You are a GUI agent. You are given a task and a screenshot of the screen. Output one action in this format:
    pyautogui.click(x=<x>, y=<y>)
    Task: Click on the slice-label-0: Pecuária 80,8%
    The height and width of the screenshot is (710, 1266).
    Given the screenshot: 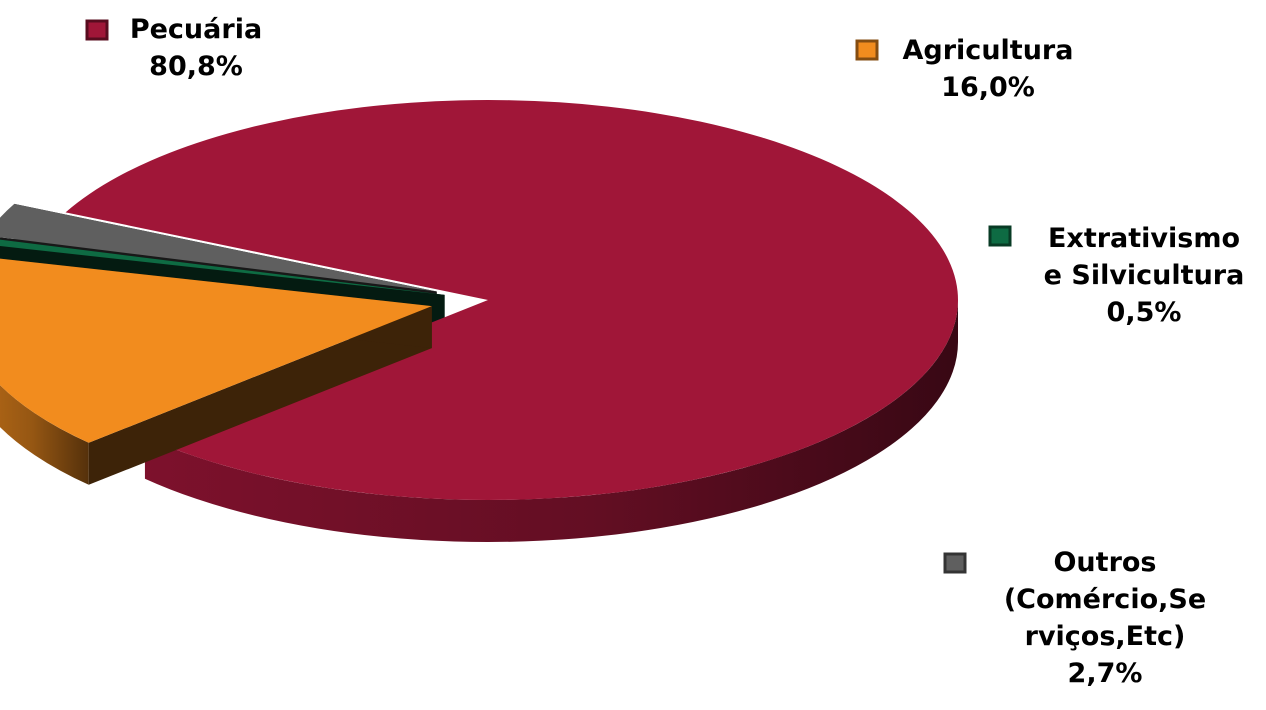 What is the action you would take?
    pyautogui.click(x=173, y=48)
    